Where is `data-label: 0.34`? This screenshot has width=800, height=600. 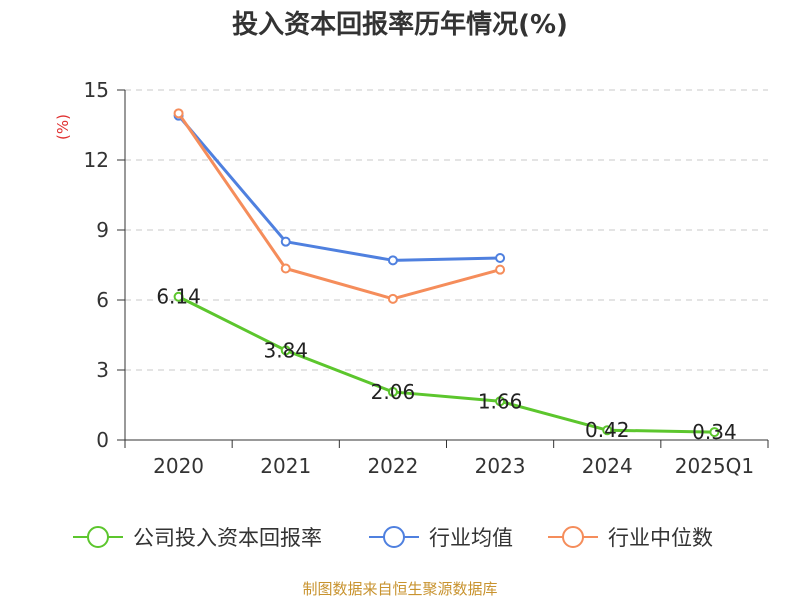
data-label: 0.34 is located at coordinates (714, 432).